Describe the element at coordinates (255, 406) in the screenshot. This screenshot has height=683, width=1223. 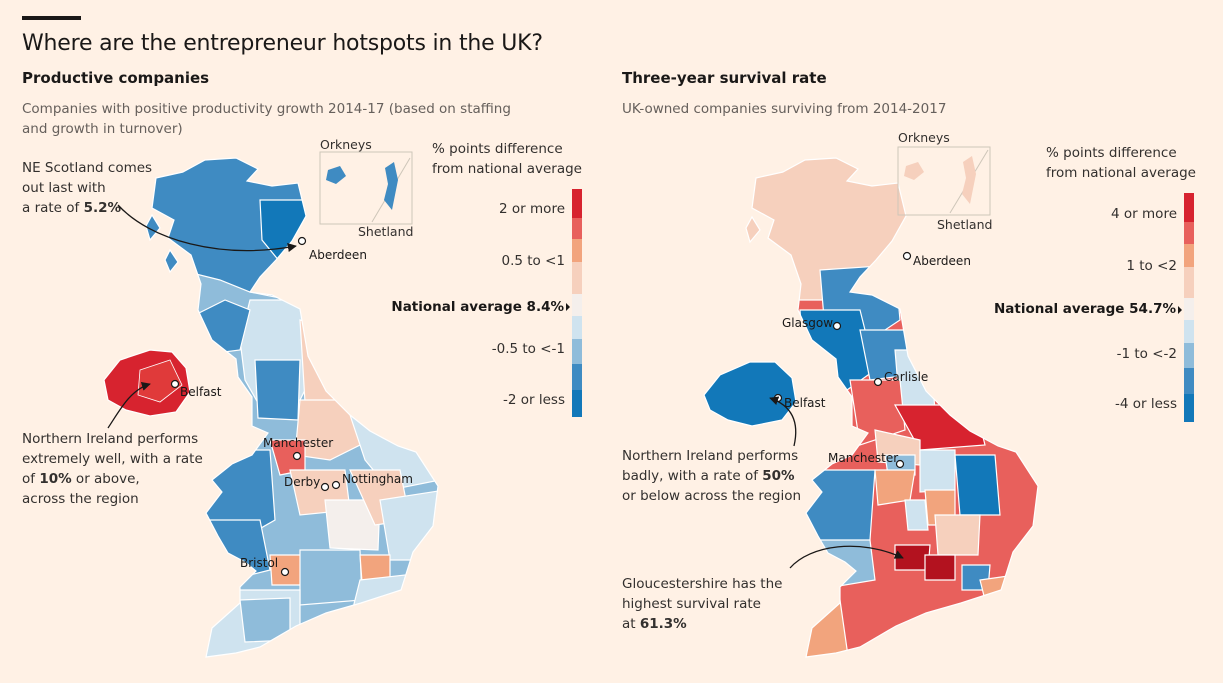
I see `left-city-markers` at that location.